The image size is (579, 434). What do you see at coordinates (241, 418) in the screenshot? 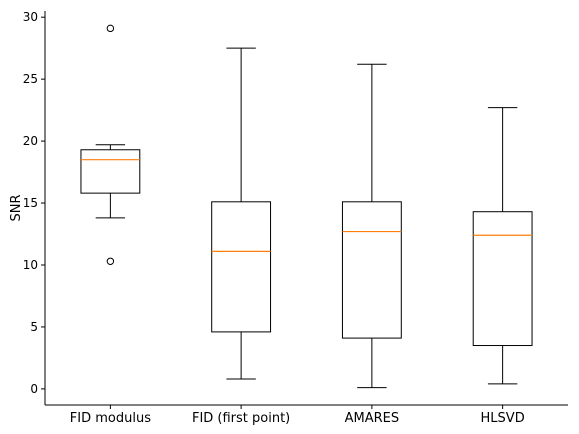
I see `x-tick-label: FID (first point)` at bounding box center [241, 418].